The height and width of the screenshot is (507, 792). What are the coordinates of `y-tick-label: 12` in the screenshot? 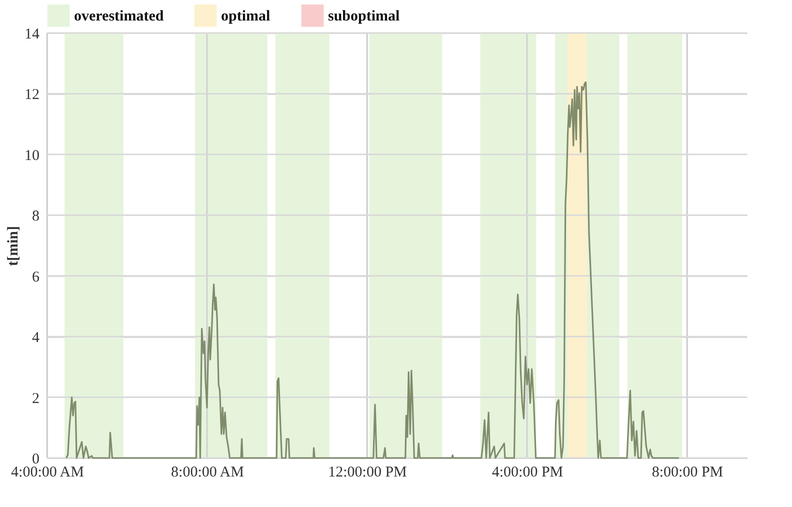 It's located at (32, 95).